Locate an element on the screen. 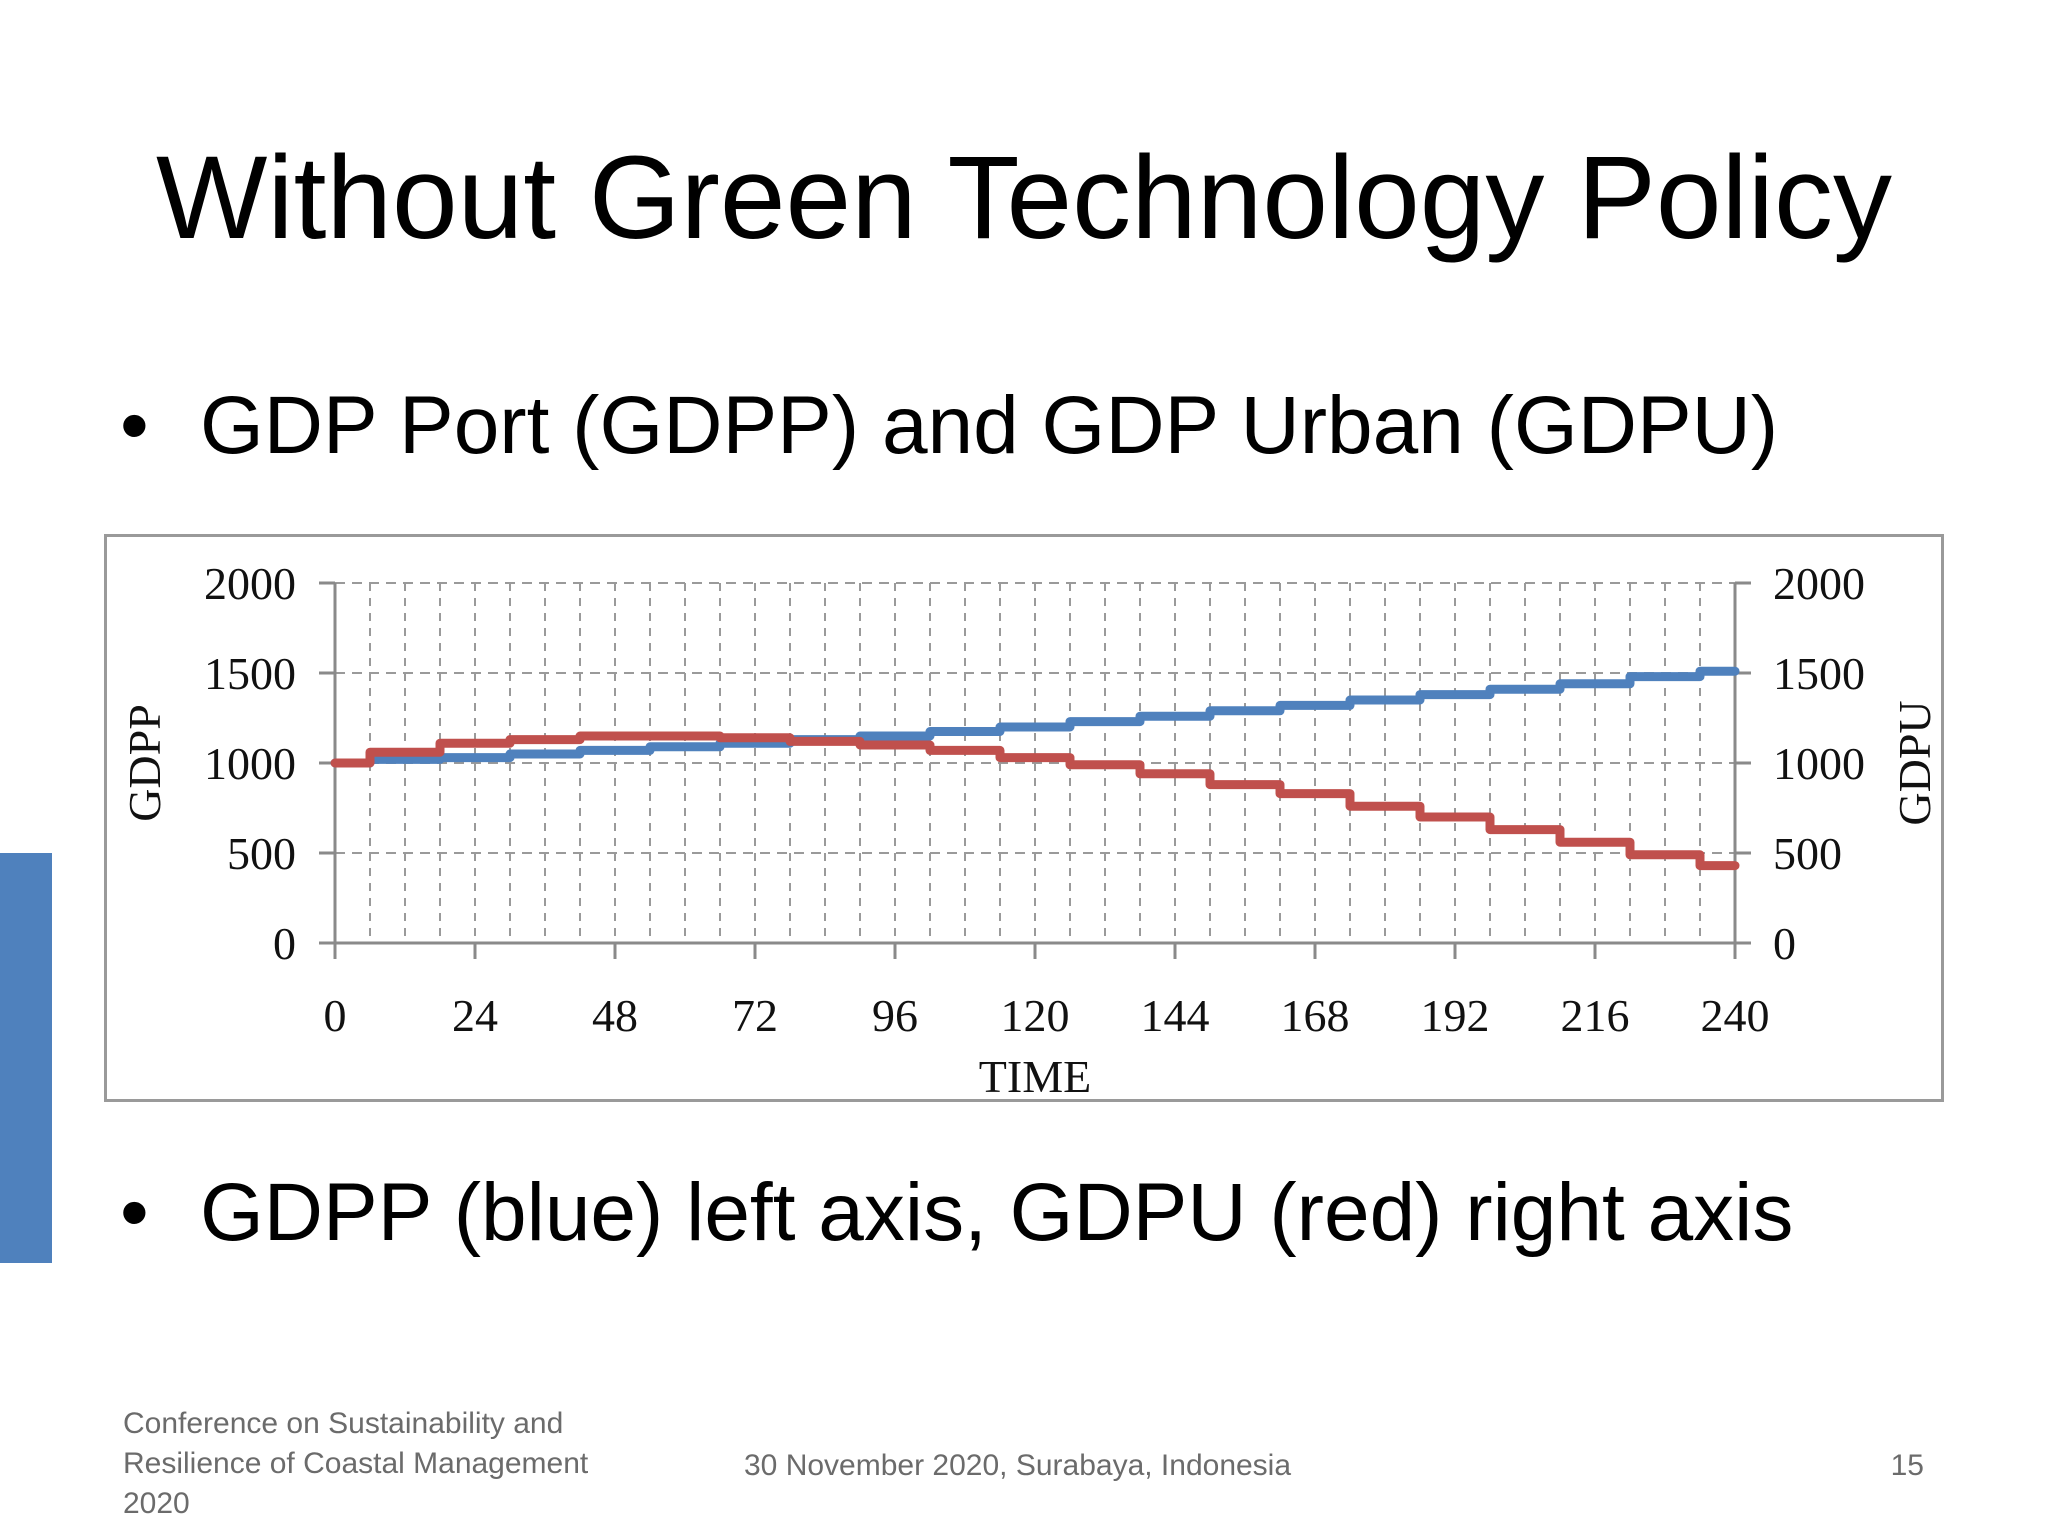  bullet-1: • GDP Port (GDPP) and GDP Urban (GDPU) is located at coordinates (949, 426).